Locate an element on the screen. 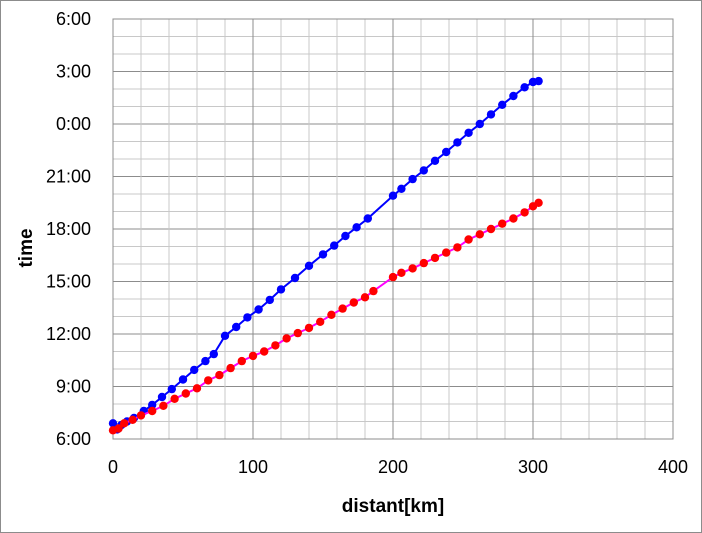 The width and height of the screenshot is (702, 533). y-tick-labels: 6:00 9:00 12:00 15:00 18:00 21:00 0:00 3:00 6:00 is located at coordinates (68, 229).